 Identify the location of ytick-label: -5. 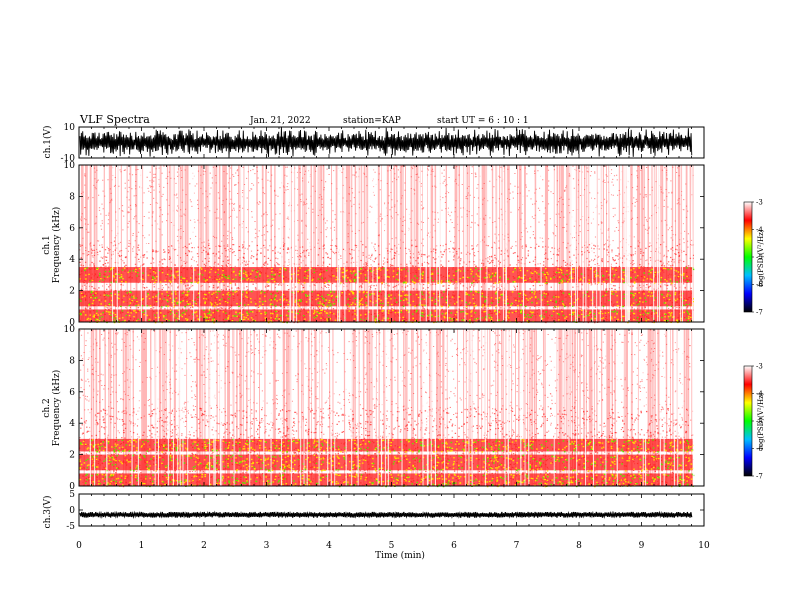
(70, 527).